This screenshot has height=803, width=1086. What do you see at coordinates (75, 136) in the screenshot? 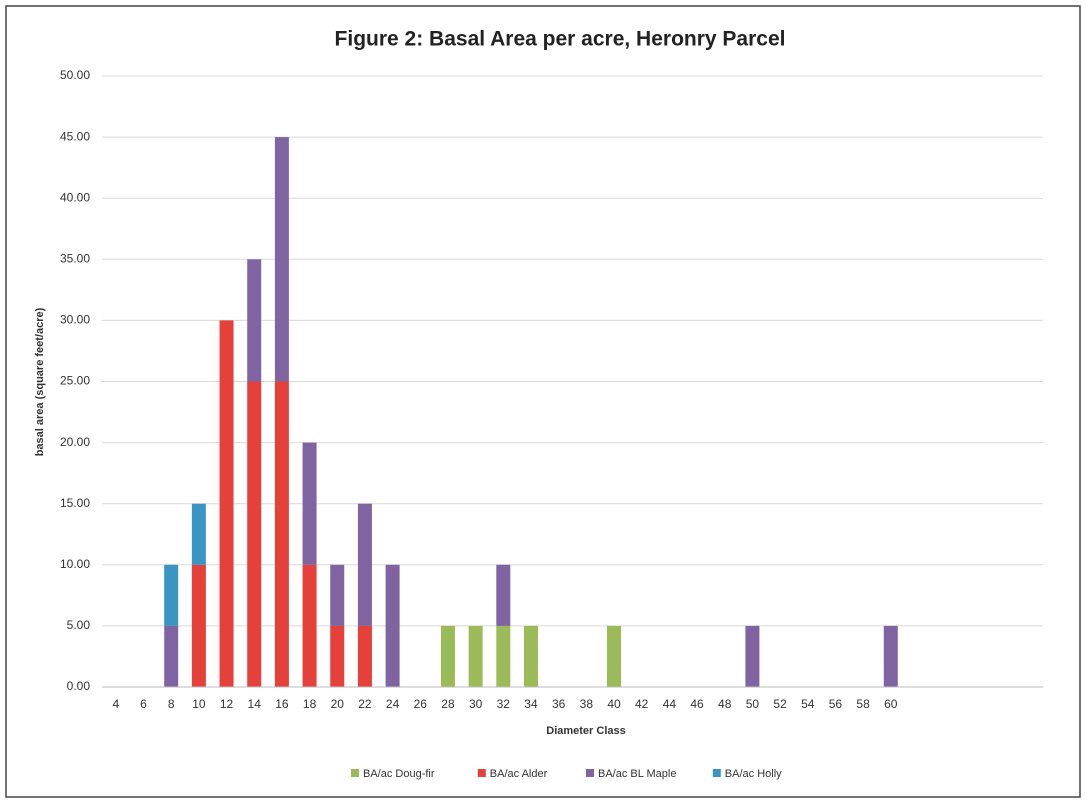
I see `y-tick-label: 45.00` at bounding box center [75, 136].